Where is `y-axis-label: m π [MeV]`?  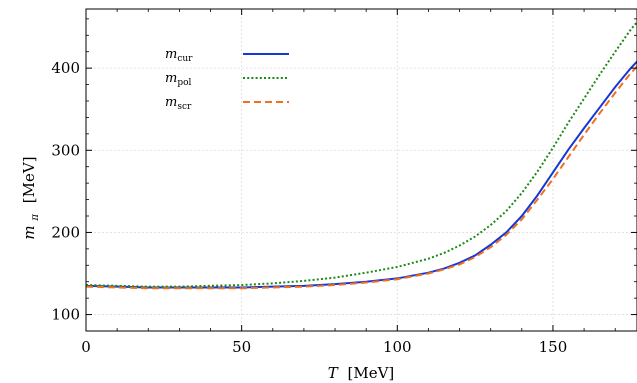 y-axis-label: m π [MeV] is located at coordinates (31, 197).